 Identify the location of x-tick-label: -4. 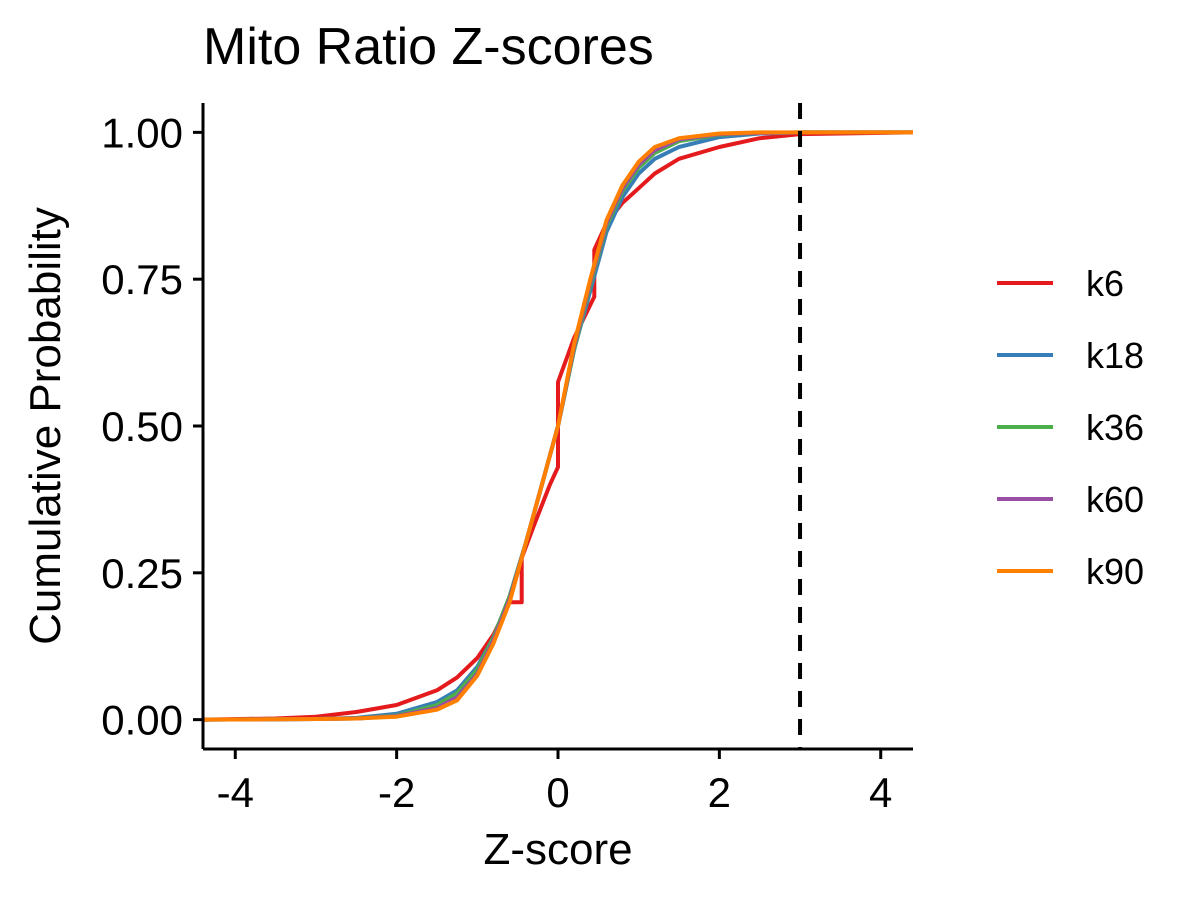
(235, 792).